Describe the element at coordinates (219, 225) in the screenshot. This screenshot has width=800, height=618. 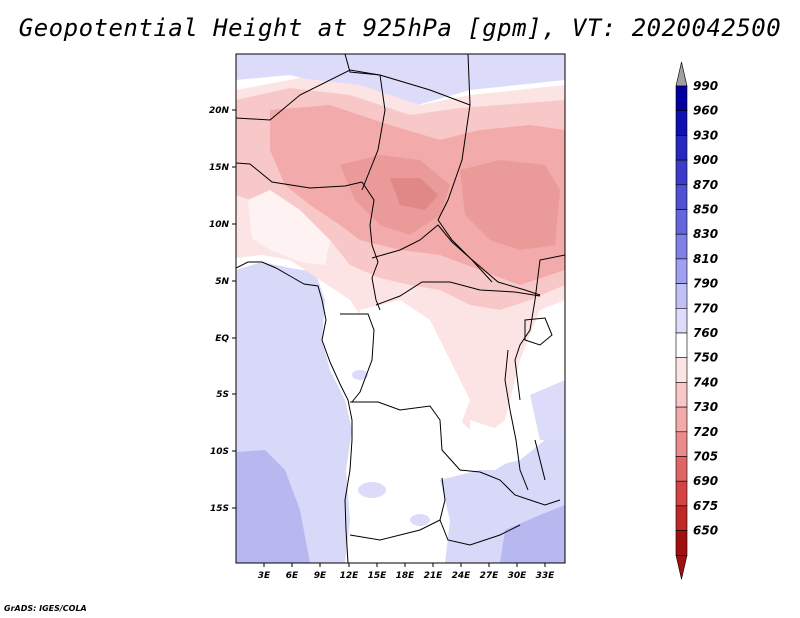
I see `lat-label: 10N` at that location.